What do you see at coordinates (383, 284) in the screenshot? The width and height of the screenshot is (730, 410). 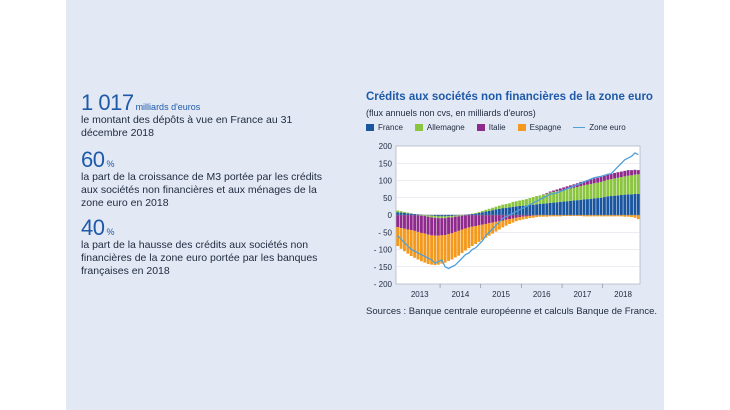 I see `y-tick-label: - 200` at bounding box center [383, 284].